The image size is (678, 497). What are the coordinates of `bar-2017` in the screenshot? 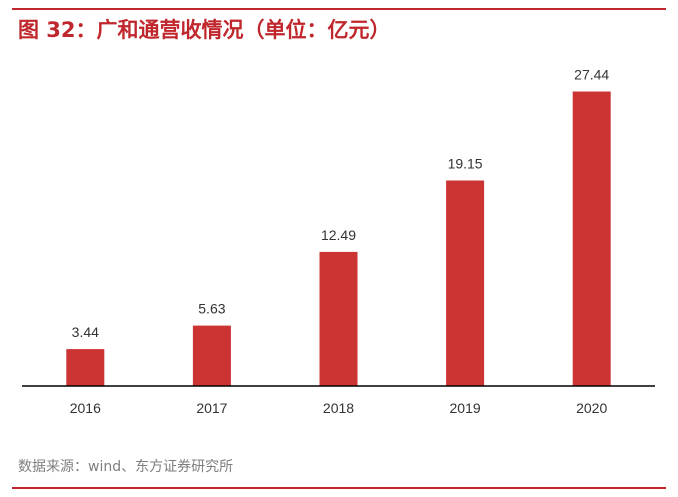 It's located at (211, 355).